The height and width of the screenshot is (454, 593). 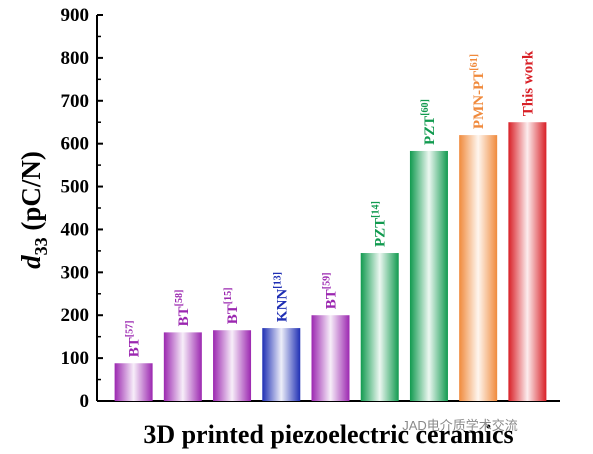 I want to click on bar-label: BT[15], so click(x=232, y=306).